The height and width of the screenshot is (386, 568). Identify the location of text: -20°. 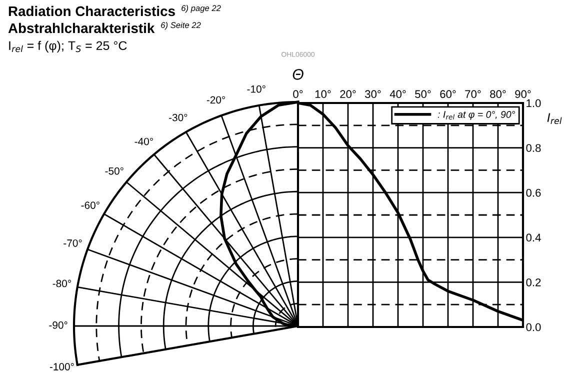
(216, 100).